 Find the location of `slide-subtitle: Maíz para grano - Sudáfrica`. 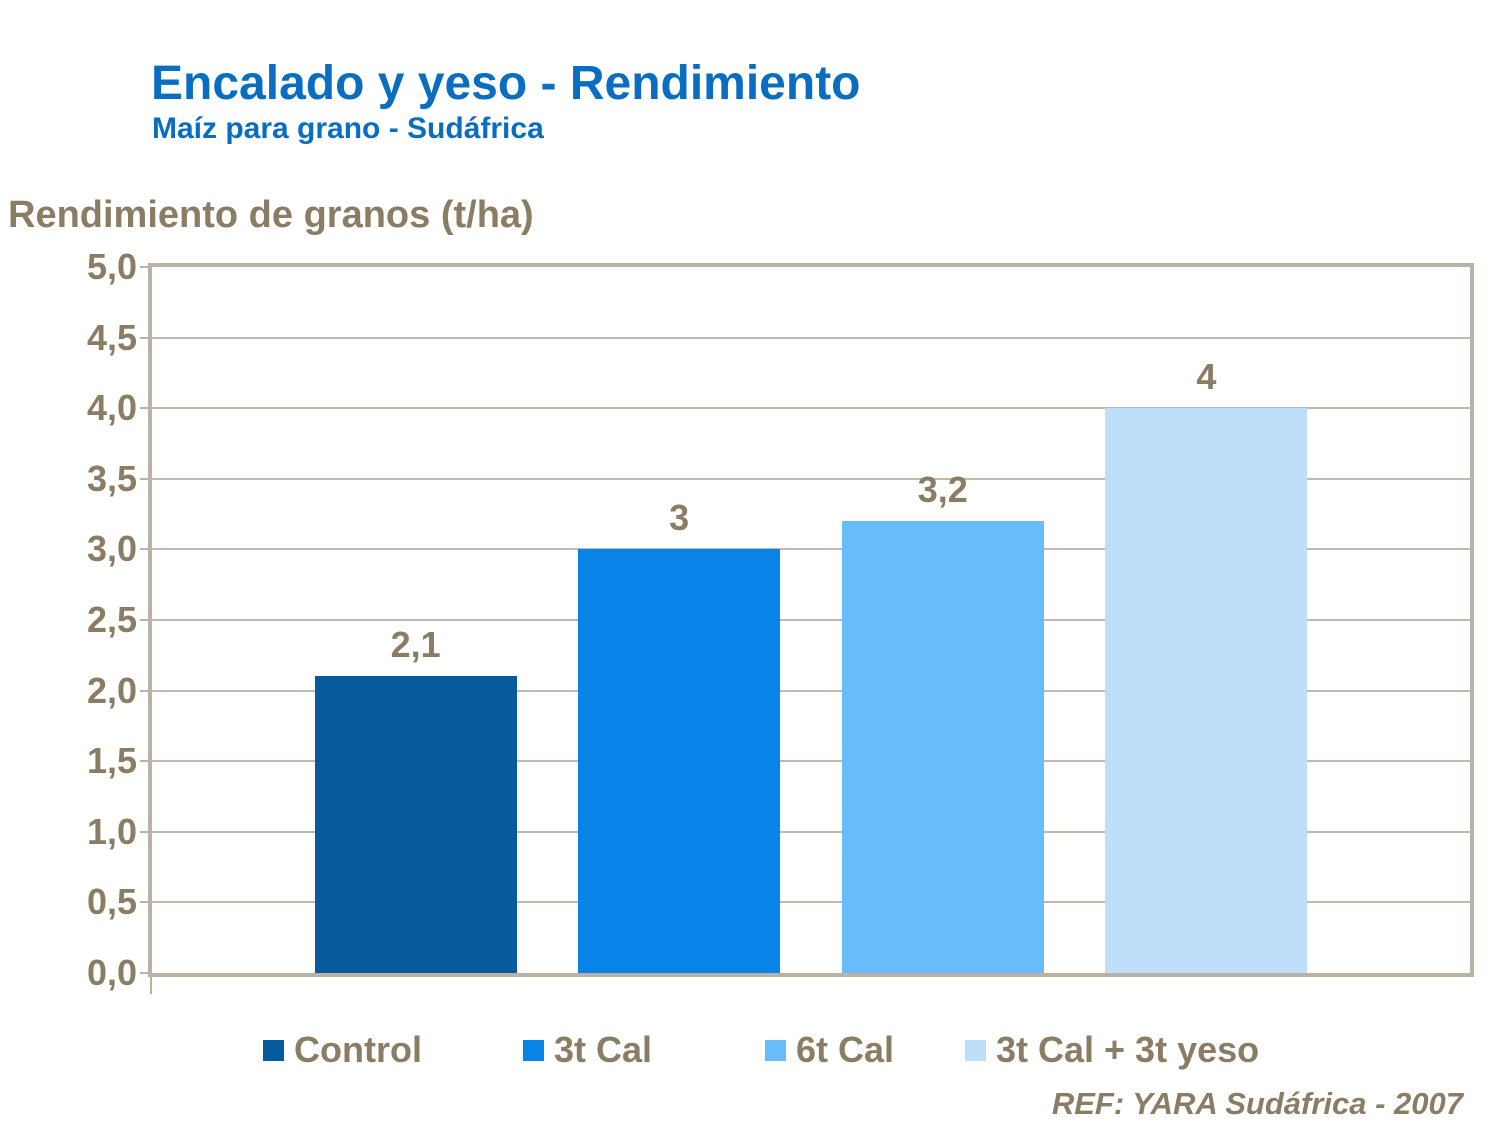

slide-subtitle: Maíz para grano - Sudáfrica is located at coordinates (348, 128).